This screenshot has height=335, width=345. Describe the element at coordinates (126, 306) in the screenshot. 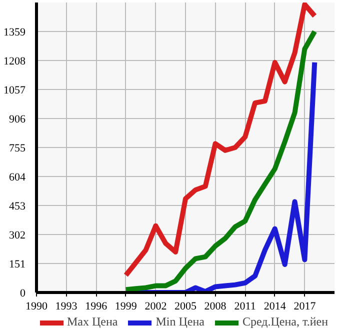

I see `x-tick-label: 1999` at that location.